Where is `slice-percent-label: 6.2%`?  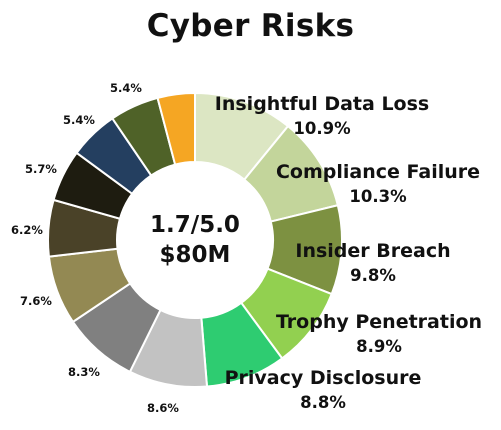 slice-percent-label: 6.2% is located at coordinates (27, 230).